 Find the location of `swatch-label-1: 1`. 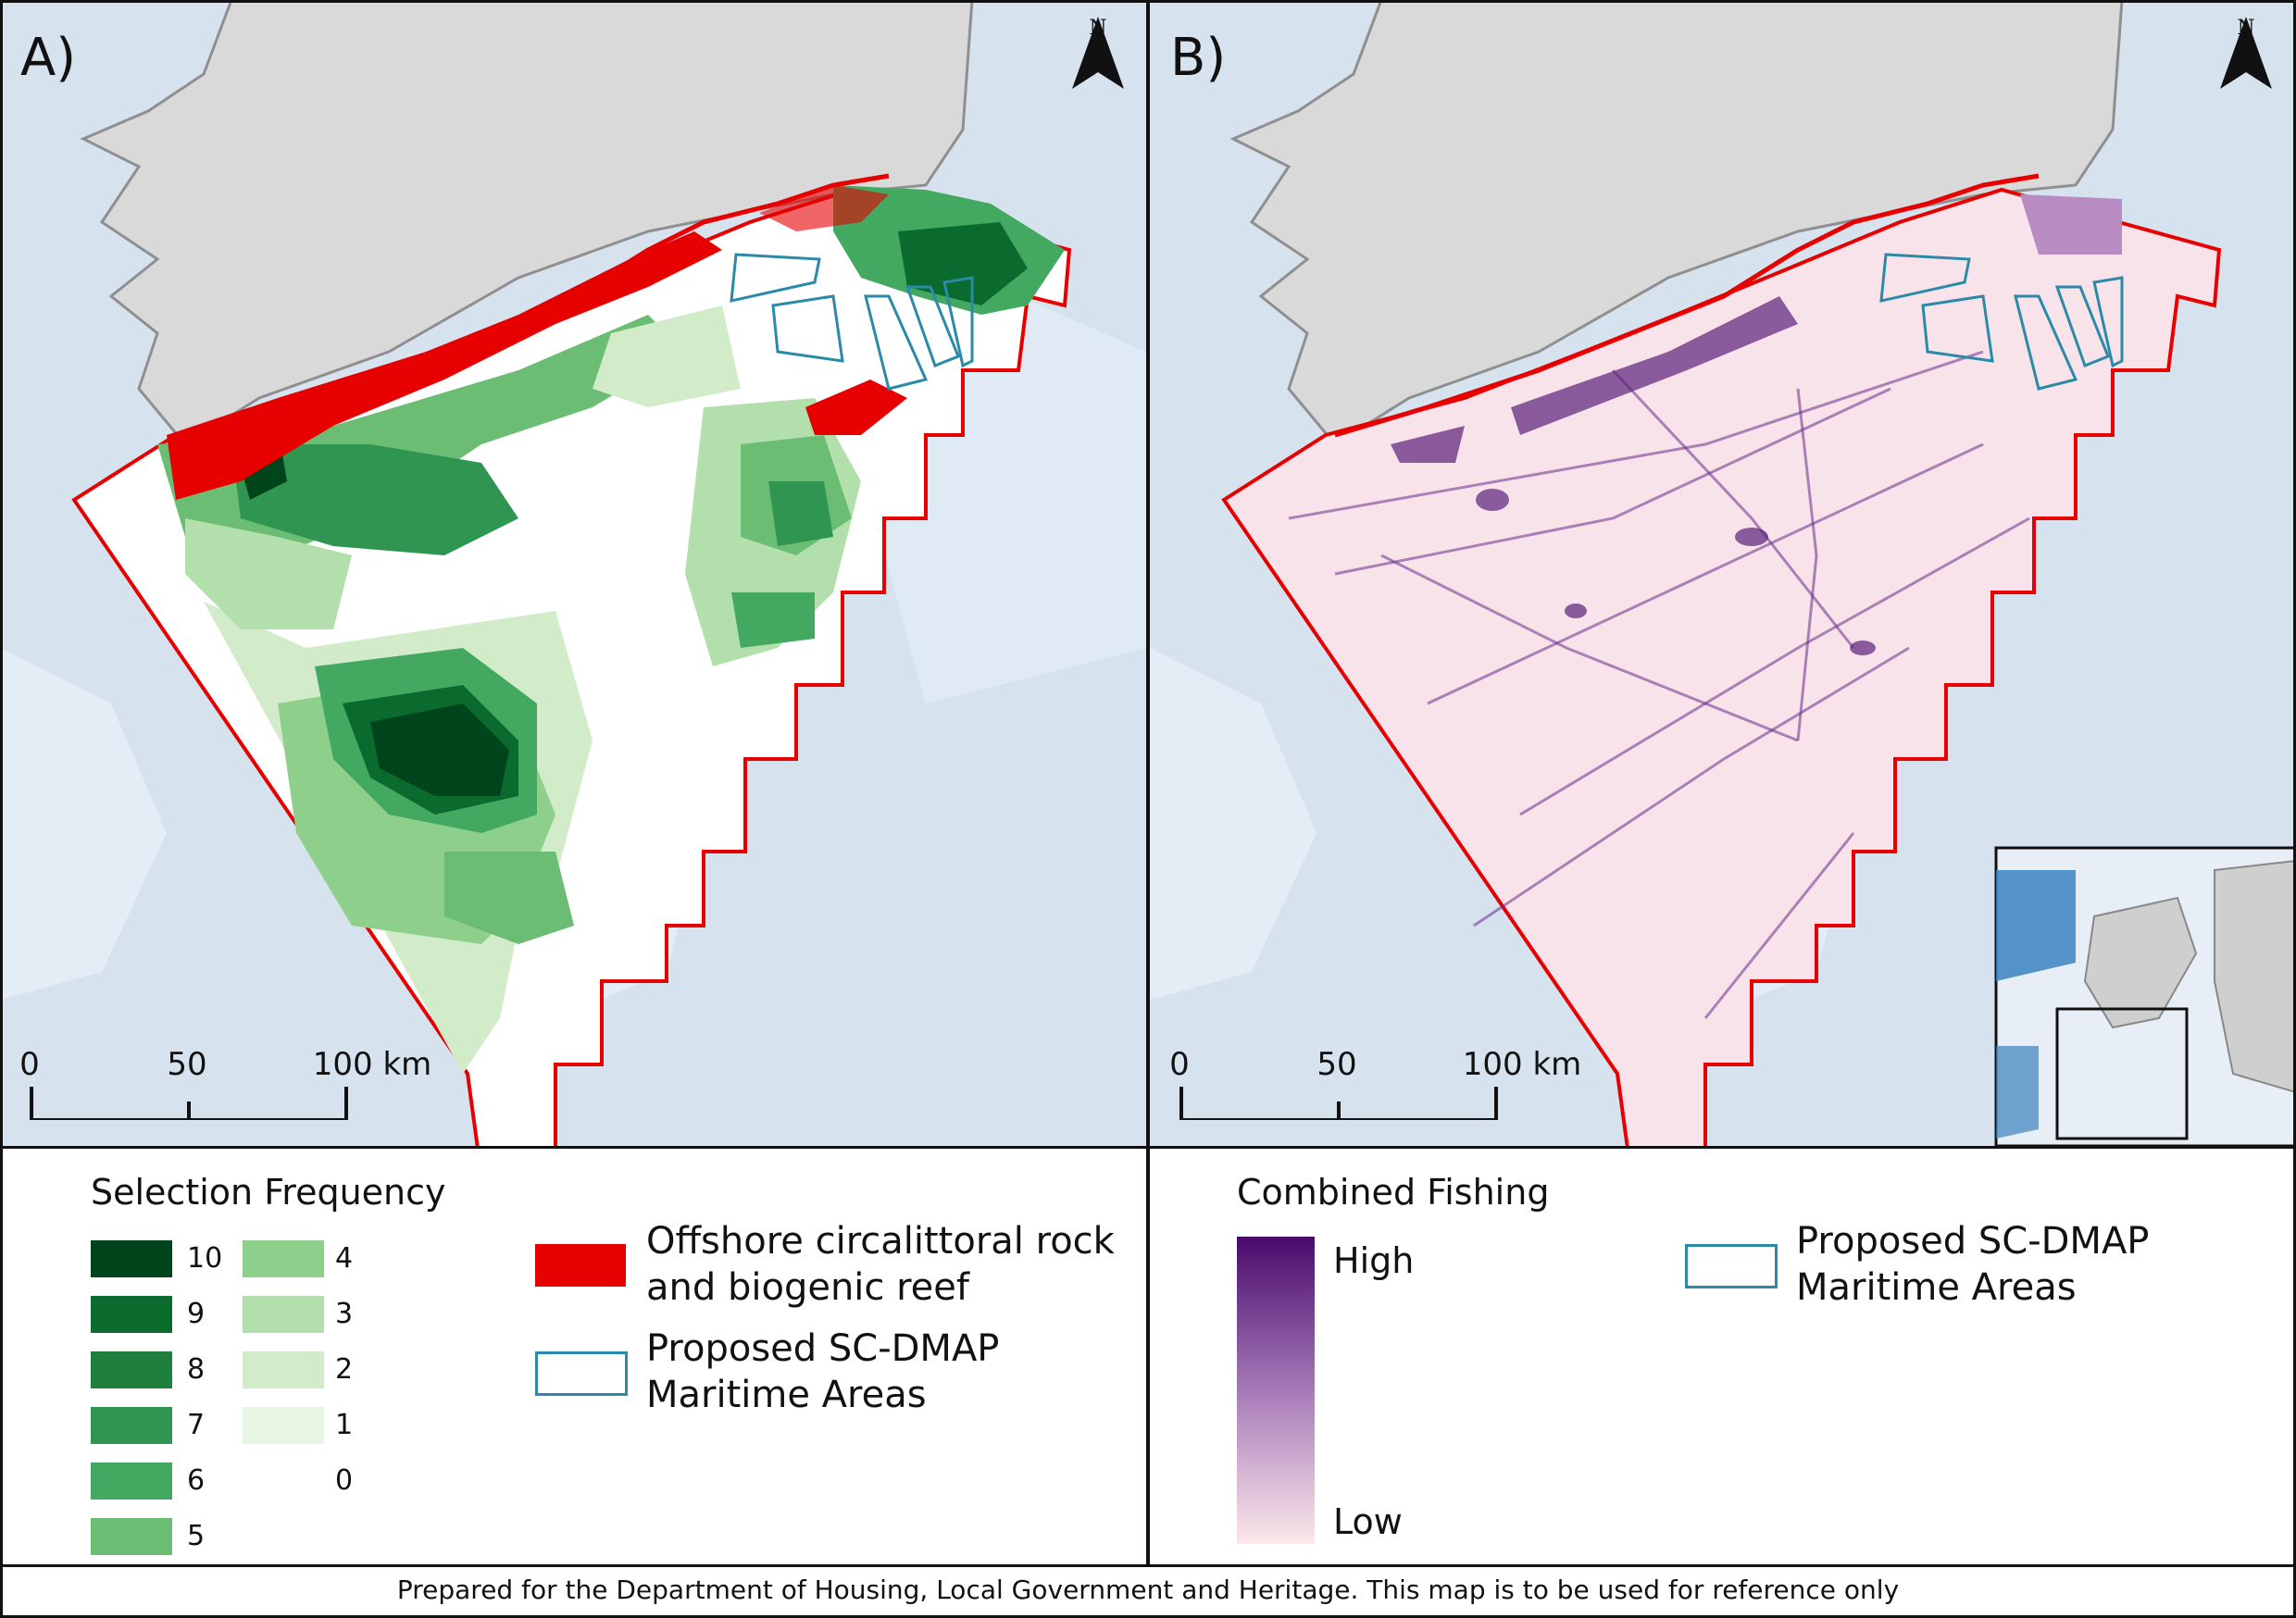

swatch-label-1: 1 is located at coordinates (344, 1425).